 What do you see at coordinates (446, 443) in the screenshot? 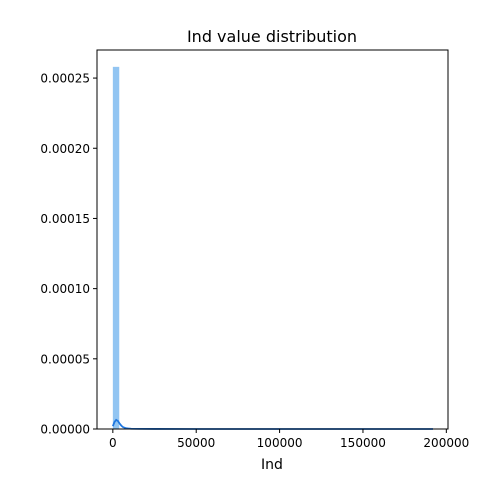
I see `x-tick-label: 200000` at bounding box center [446, 443].